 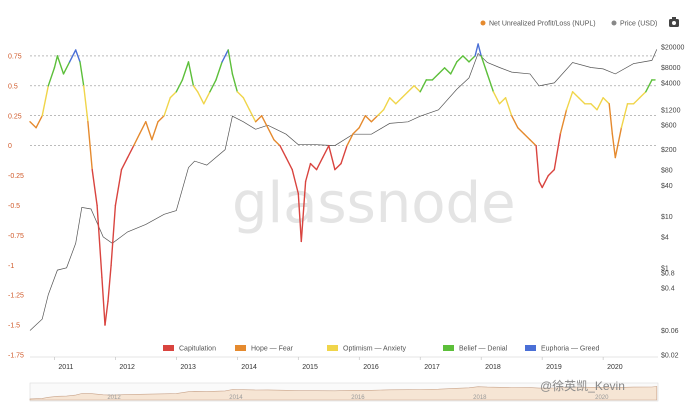 What do you see at coordinates (11, 266) in the screenshot?
I see `left-tick-label: -1` at bounding box center [11, 266].